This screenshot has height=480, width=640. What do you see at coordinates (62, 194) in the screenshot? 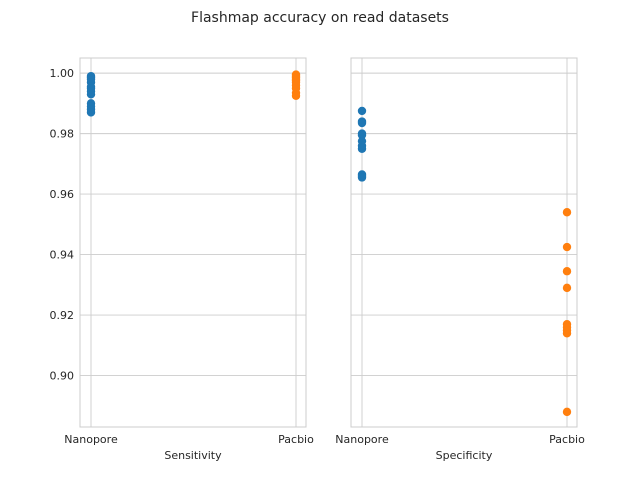
I see `y-tick-label: 0.96` at bounding box center [62, 194].